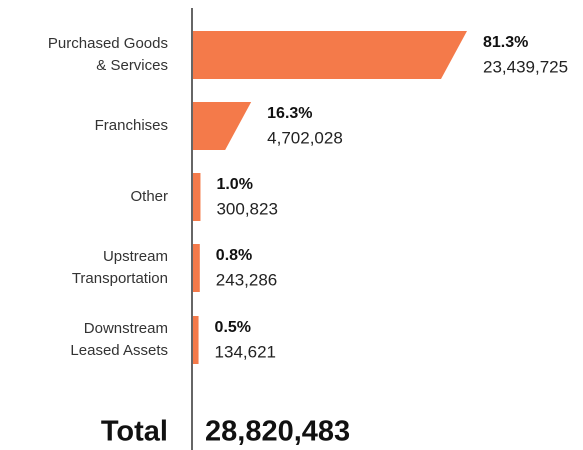 Image resolution: width=583 pixels, height=450 pixels. Describe the element at coordinates (246, 279) in the screenshot. I see `value-label: 243,286` at that location.